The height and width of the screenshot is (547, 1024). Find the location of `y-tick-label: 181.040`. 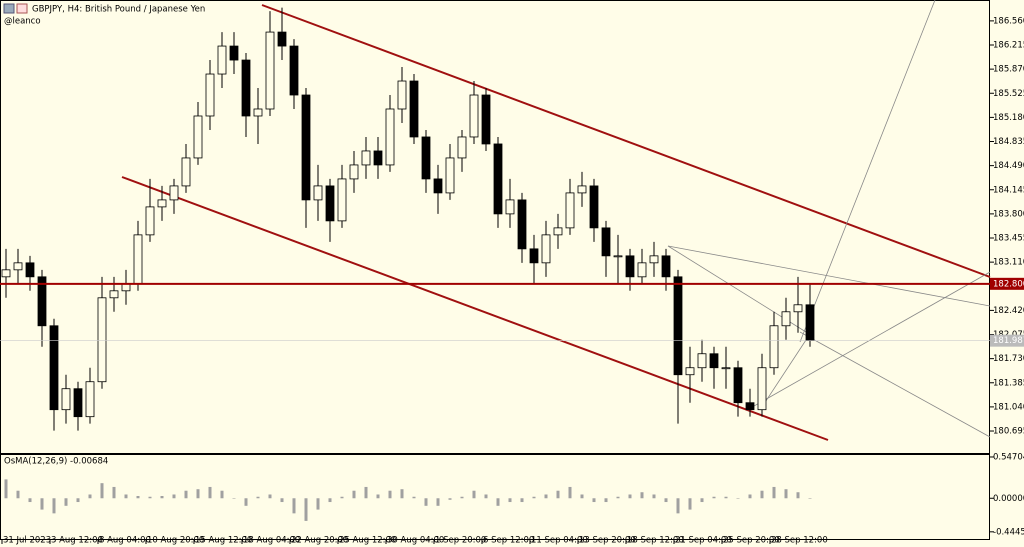

y-tick-label: 181.040 is located at coordinates (1008, 407).